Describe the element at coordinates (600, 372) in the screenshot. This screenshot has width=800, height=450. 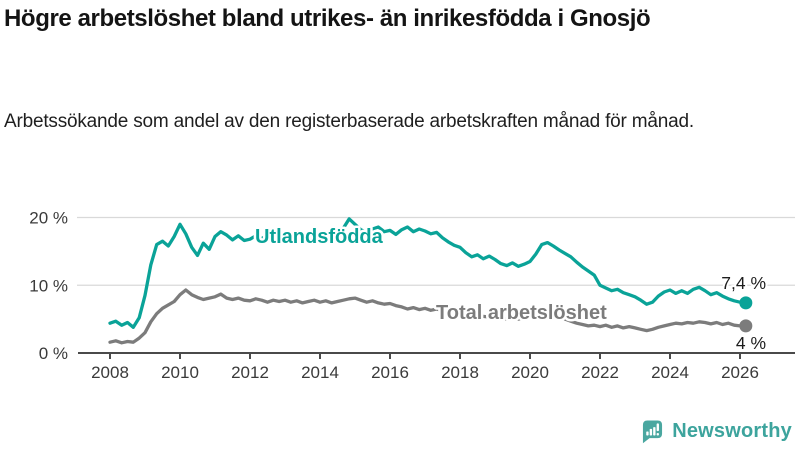
I see `x-tick-label: 2022` at that location.